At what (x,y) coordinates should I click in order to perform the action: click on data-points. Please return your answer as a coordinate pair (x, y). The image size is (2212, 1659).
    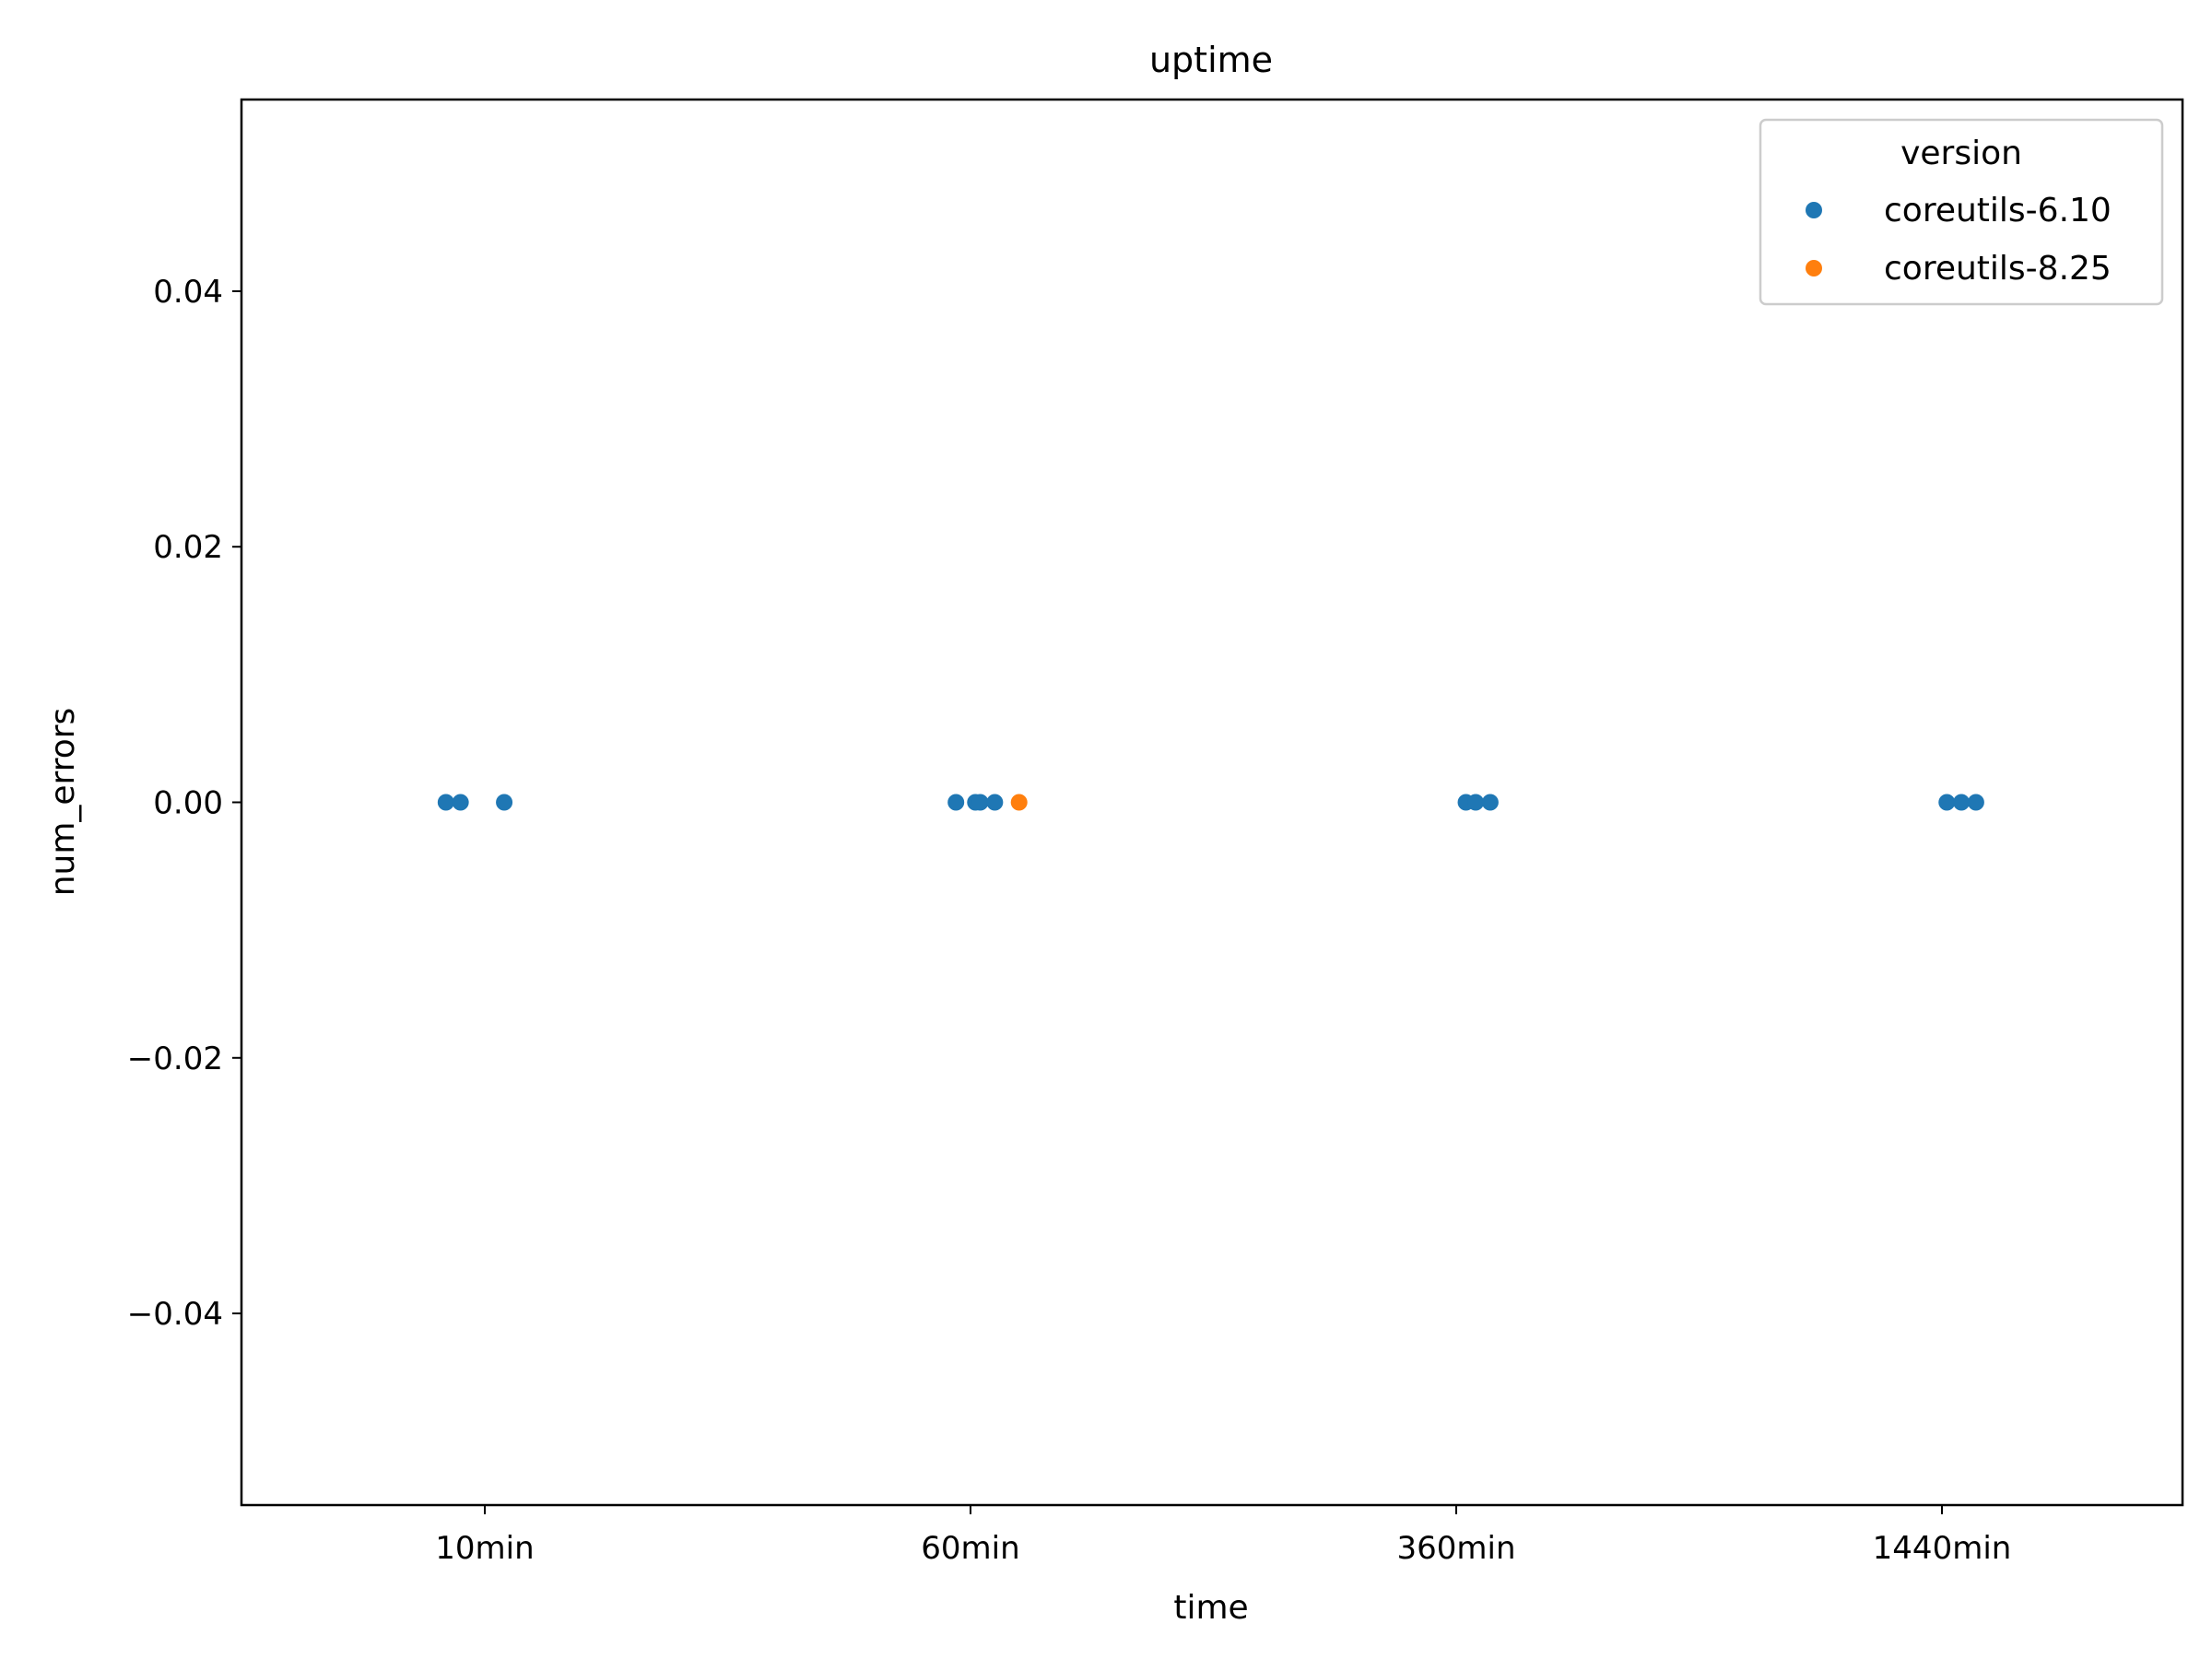
    Looking at the image, I should click on (1210, 802).